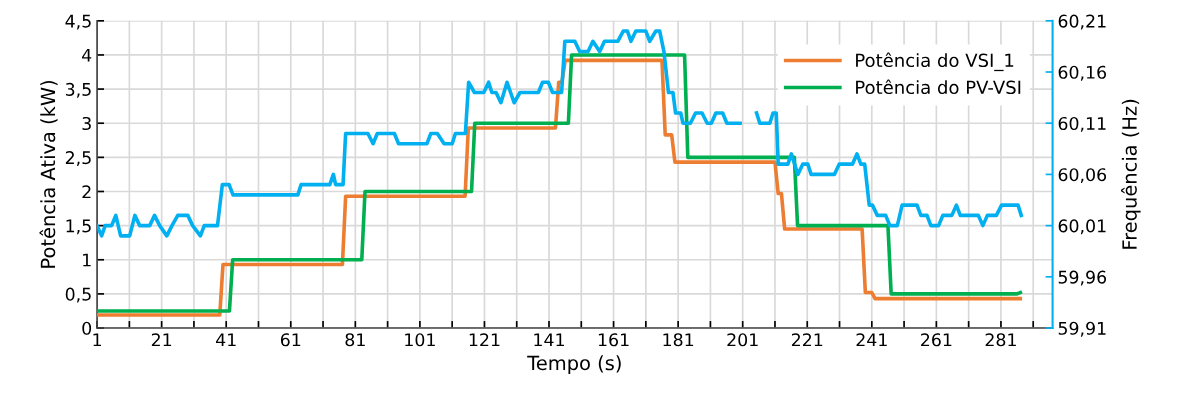  What do you see at coordinates (48, 174) in the screenshot?
I see `y-axis-title: Potência Ativa (kW)` at bounding box center [48, 174].